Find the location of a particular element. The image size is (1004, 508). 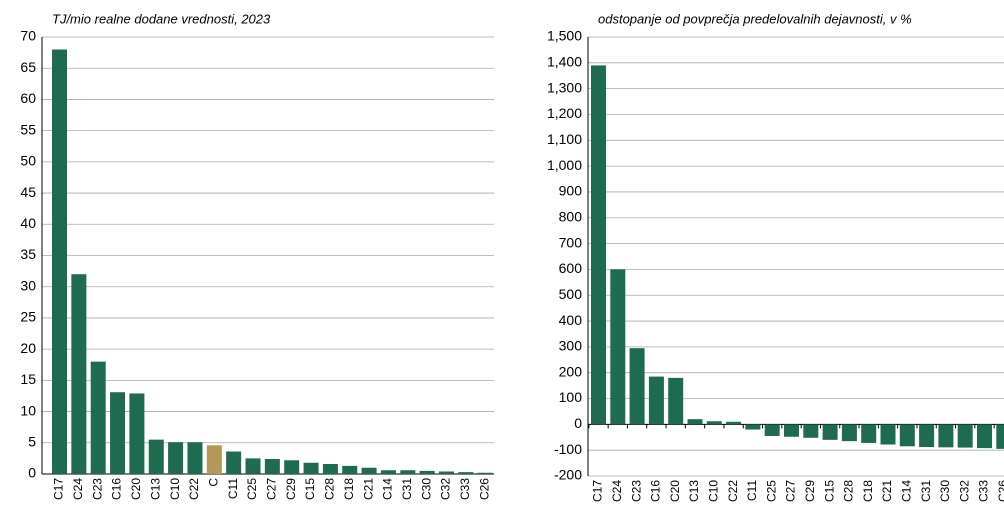

y-tick-label: 800 is located at coordinates (571, 216).